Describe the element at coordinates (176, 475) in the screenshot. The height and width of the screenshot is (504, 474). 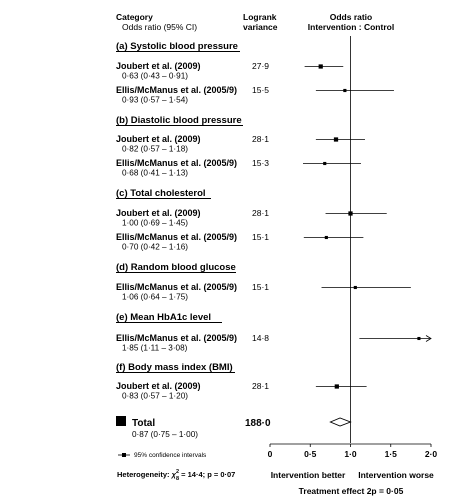
I see `heterogeneity-text: Heterogeneity: χ2 8 = 14·4; p = 0·07` at that location.